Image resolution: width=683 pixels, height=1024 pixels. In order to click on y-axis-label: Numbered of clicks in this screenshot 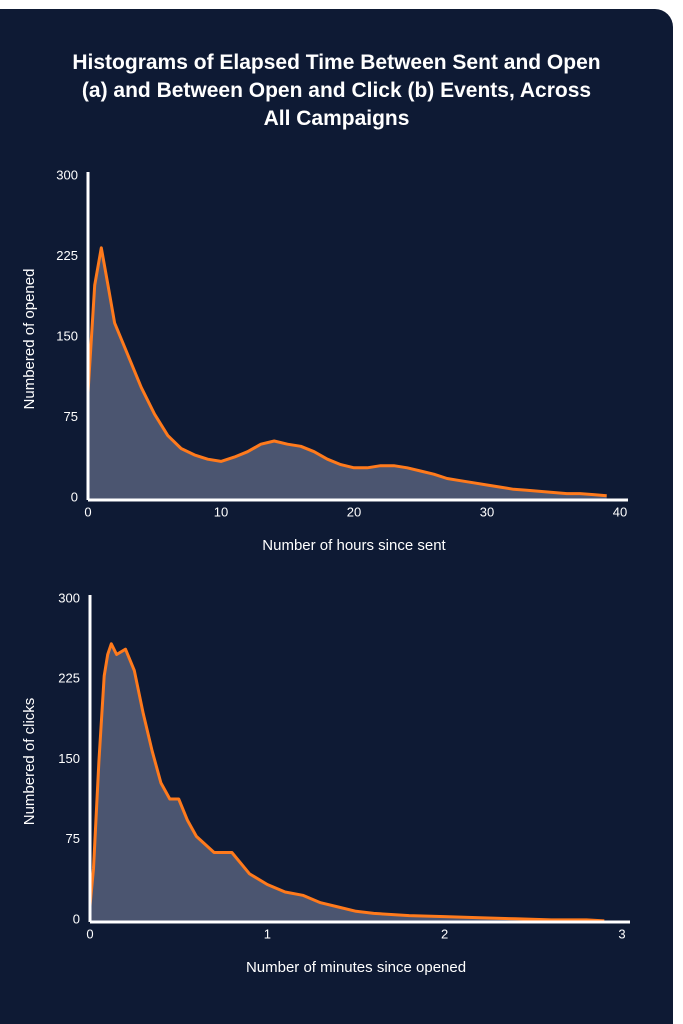, I will do `click(29, 762)`.